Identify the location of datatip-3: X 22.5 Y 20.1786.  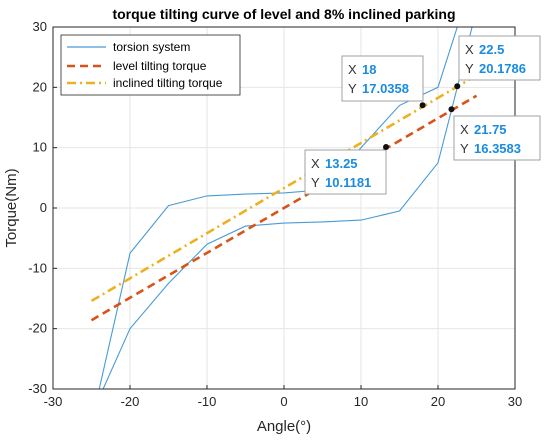
(499, 58).